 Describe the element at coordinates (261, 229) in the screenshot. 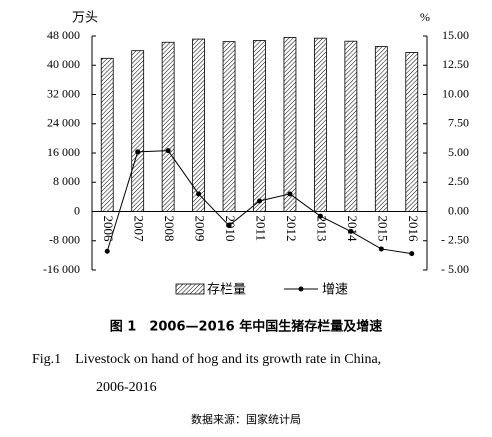

I see `x-tick-label: 2011` at that location.